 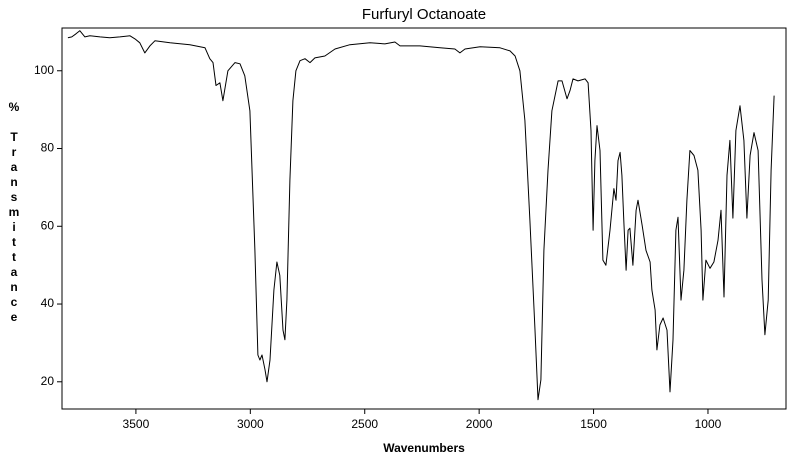 I want to click on y-tick-label: 100, so click(x=44, y=70).